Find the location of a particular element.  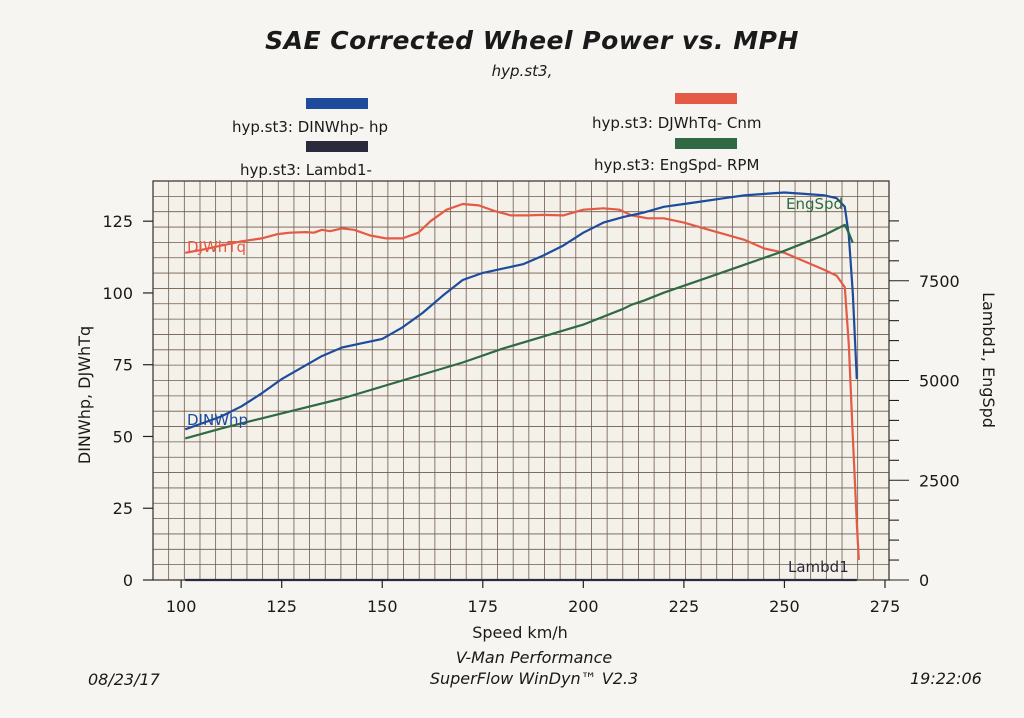

y-left-tick-label: 50 is located at coordinates (123, 436).